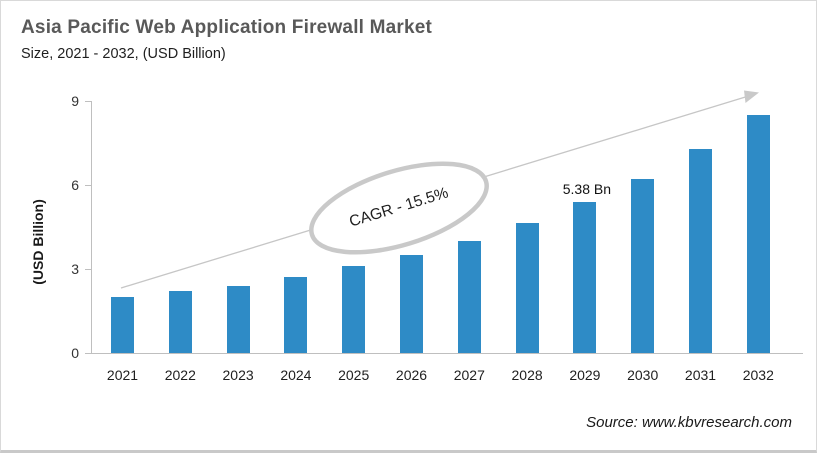 The image size is (817, 453). Describe the element at coordinates (296, 315) in the screenshot. I see `bar-2024` at that location.